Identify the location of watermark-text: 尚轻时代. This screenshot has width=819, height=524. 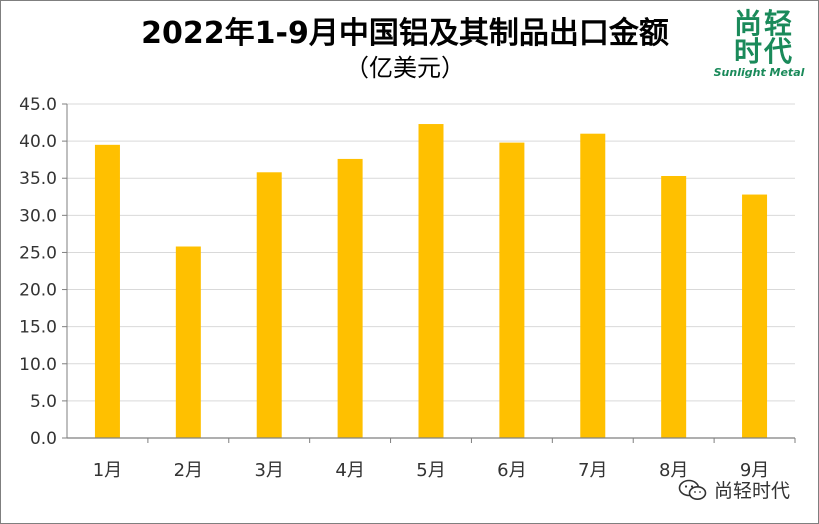
(752, 491).